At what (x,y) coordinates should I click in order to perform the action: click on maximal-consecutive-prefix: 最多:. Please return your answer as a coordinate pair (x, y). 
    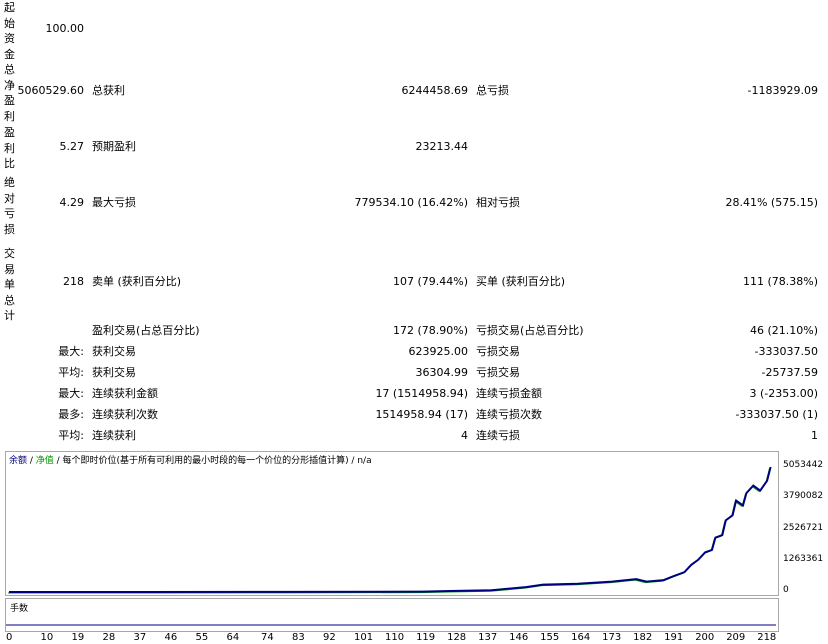
    Looking at the image, I should click on (71, 414).